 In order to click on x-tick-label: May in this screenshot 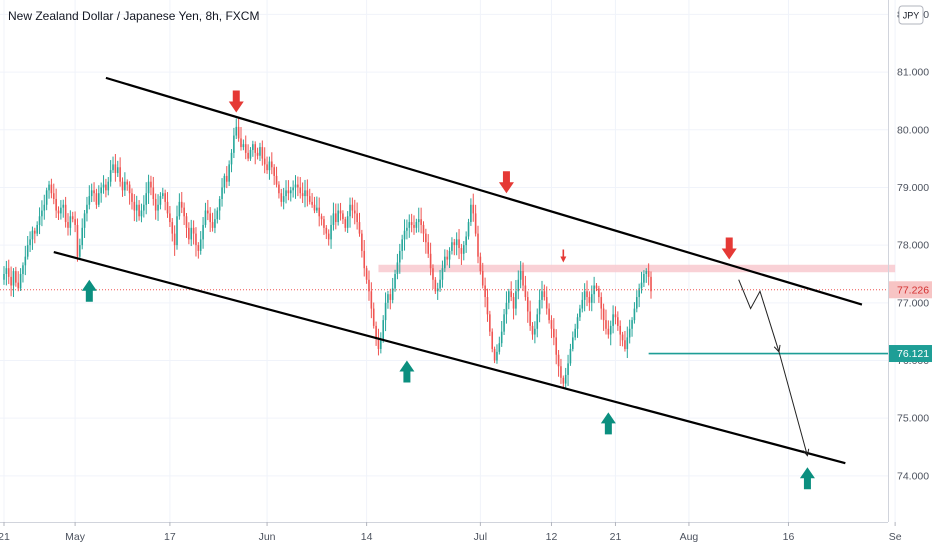, I will do `click(75, 537)`.